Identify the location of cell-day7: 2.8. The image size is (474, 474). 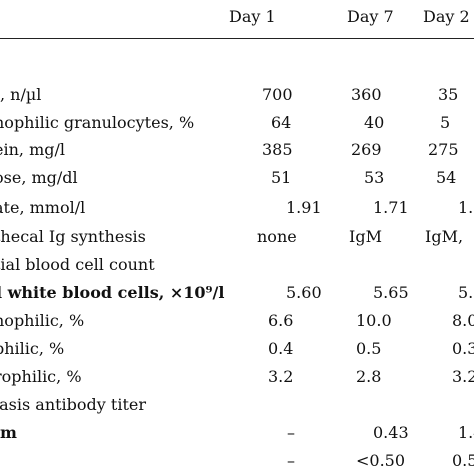
(369, 376).